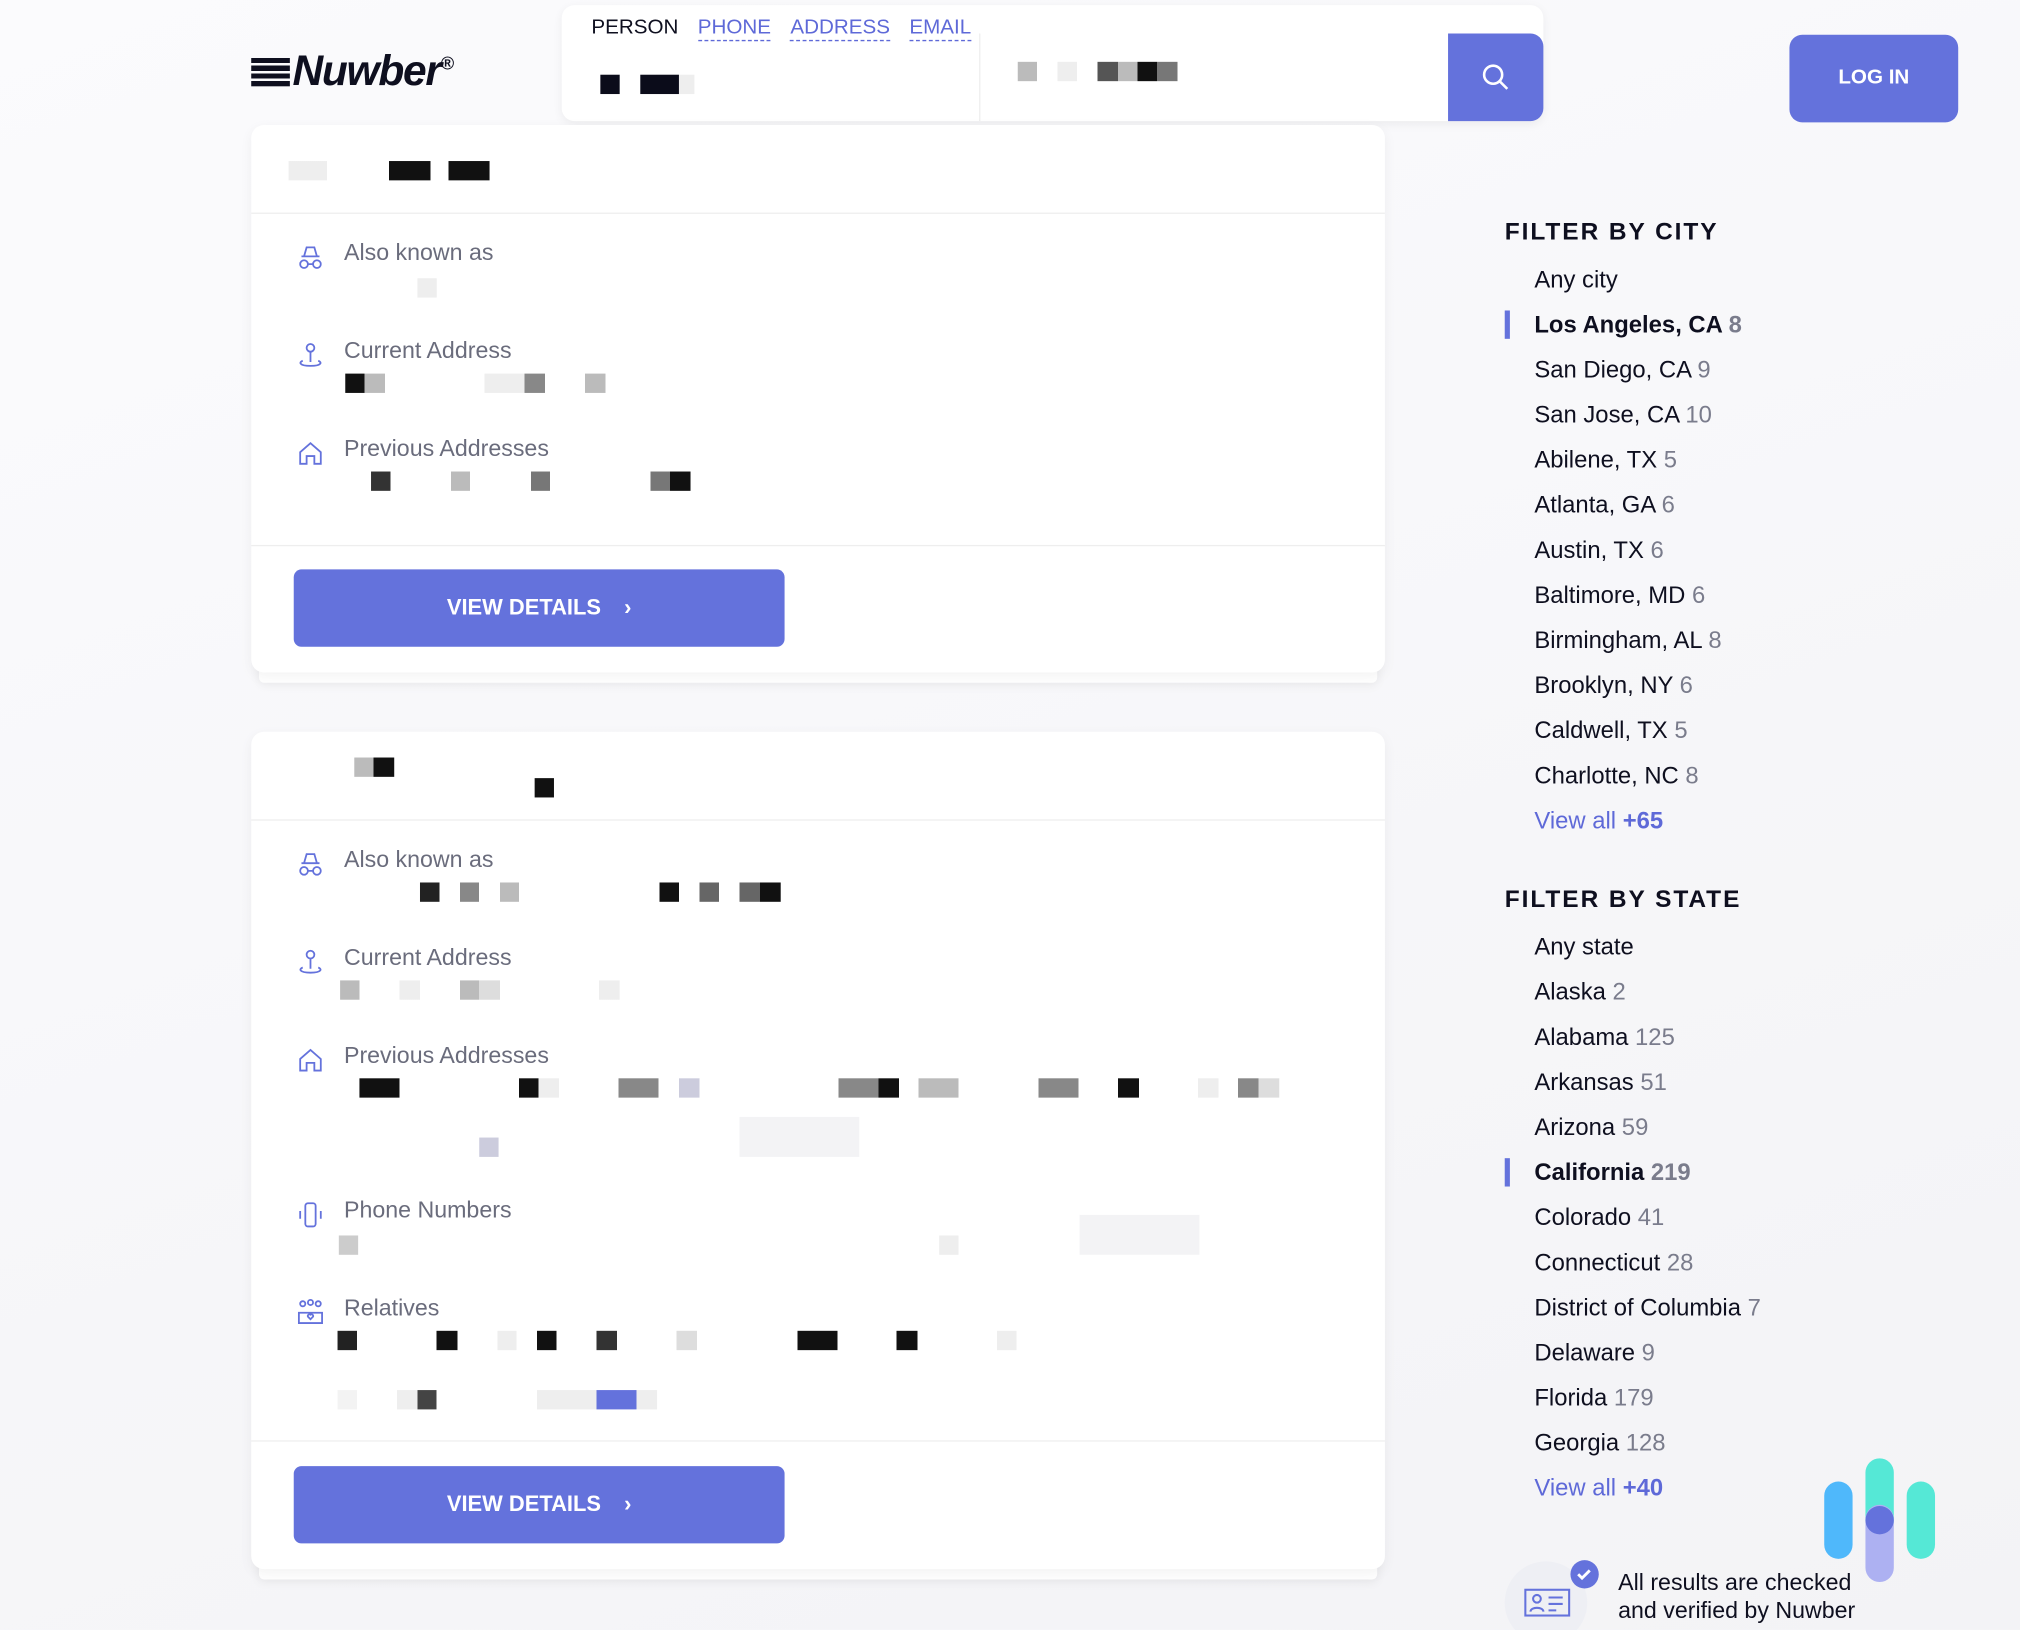 This screenshot has width=2020, height=1630. I want to click on filter-name: San Jose, CA, so click(1606, 414).